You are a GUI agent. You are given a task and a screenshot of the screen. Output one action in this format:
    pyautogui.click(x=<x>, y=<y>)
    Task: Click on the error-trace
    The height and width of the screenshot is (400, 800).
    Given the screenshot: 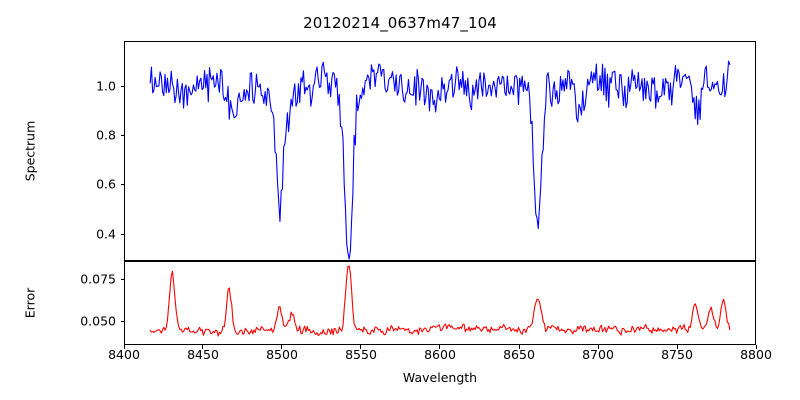 What is the action you would take?
    pyautogui.click(x=440, y=301)
    